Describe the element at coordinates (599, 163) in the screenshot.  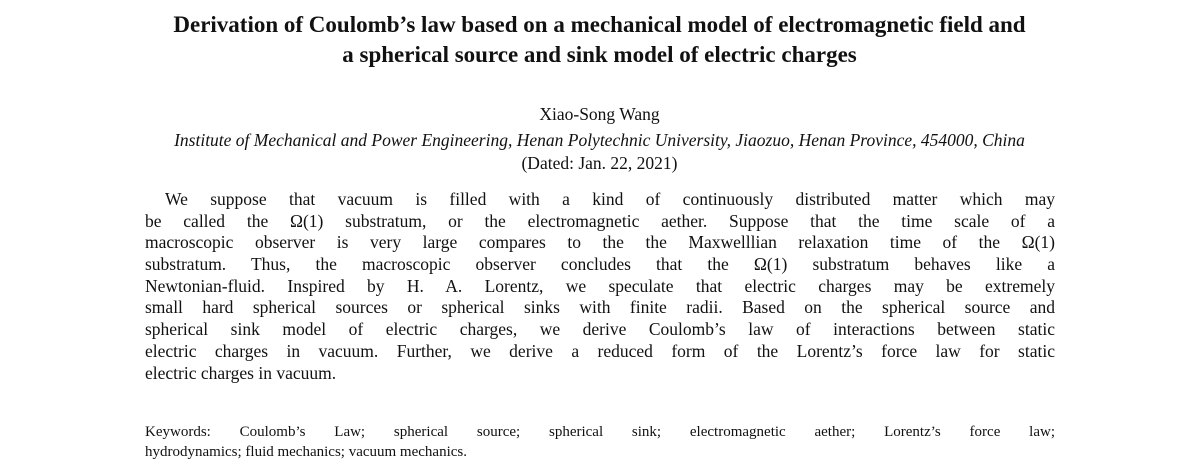
I see `dated: (Dated: Jan. 22, 2021)` at that location.